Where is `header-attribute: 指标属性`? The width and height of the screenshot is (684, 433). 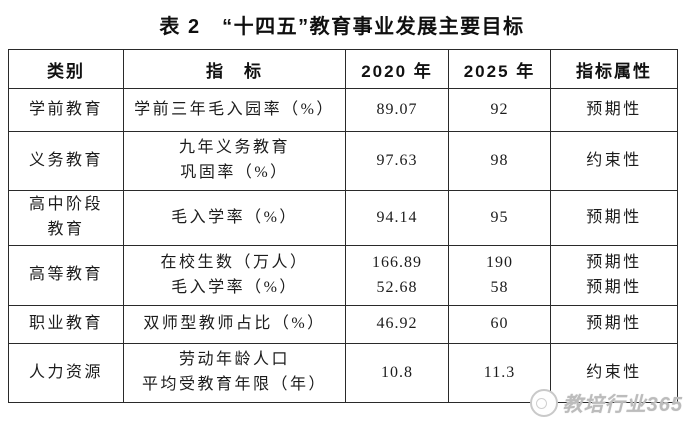
header-attribute: 指标属性 is located at coordinates (614, 69).